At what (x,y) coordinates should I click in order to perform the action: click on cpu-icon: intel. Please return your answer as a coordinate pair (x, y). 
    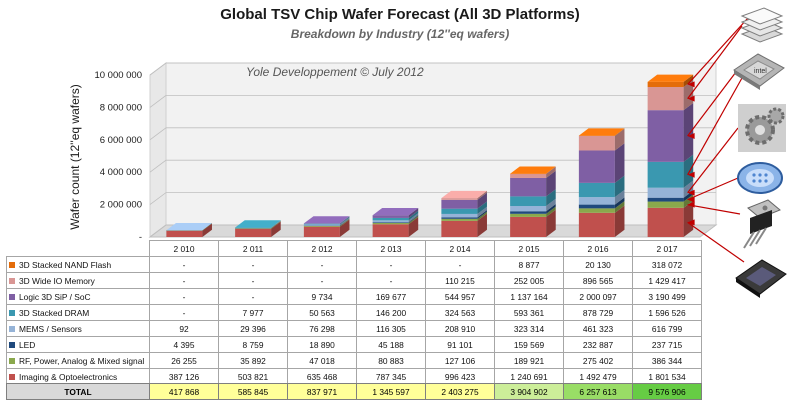
    Looking at the image, I should click on (759, 71).